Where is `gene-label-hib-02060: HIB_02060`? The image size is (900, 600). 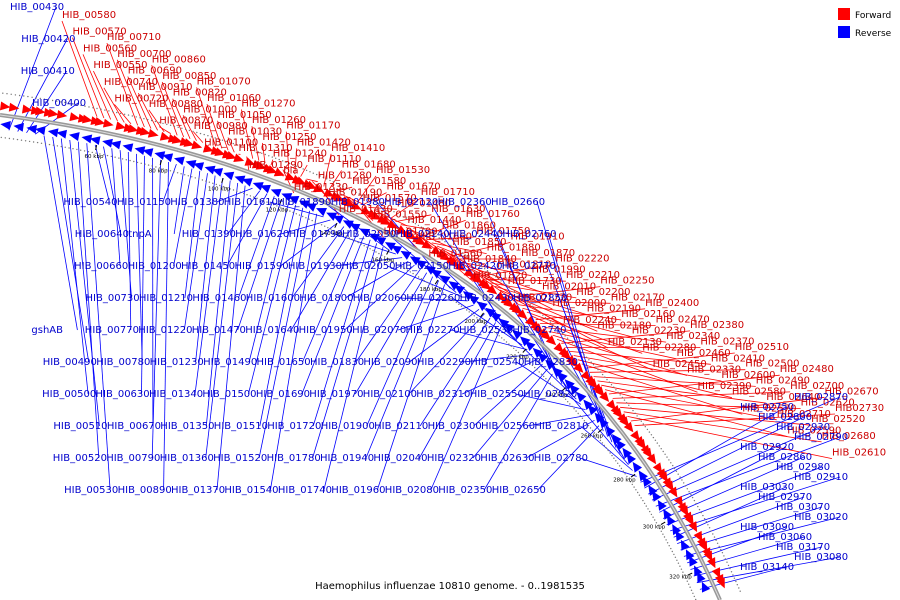 gene-label-hib-02060: HIB_02060 is located at coordinates (380, 298).